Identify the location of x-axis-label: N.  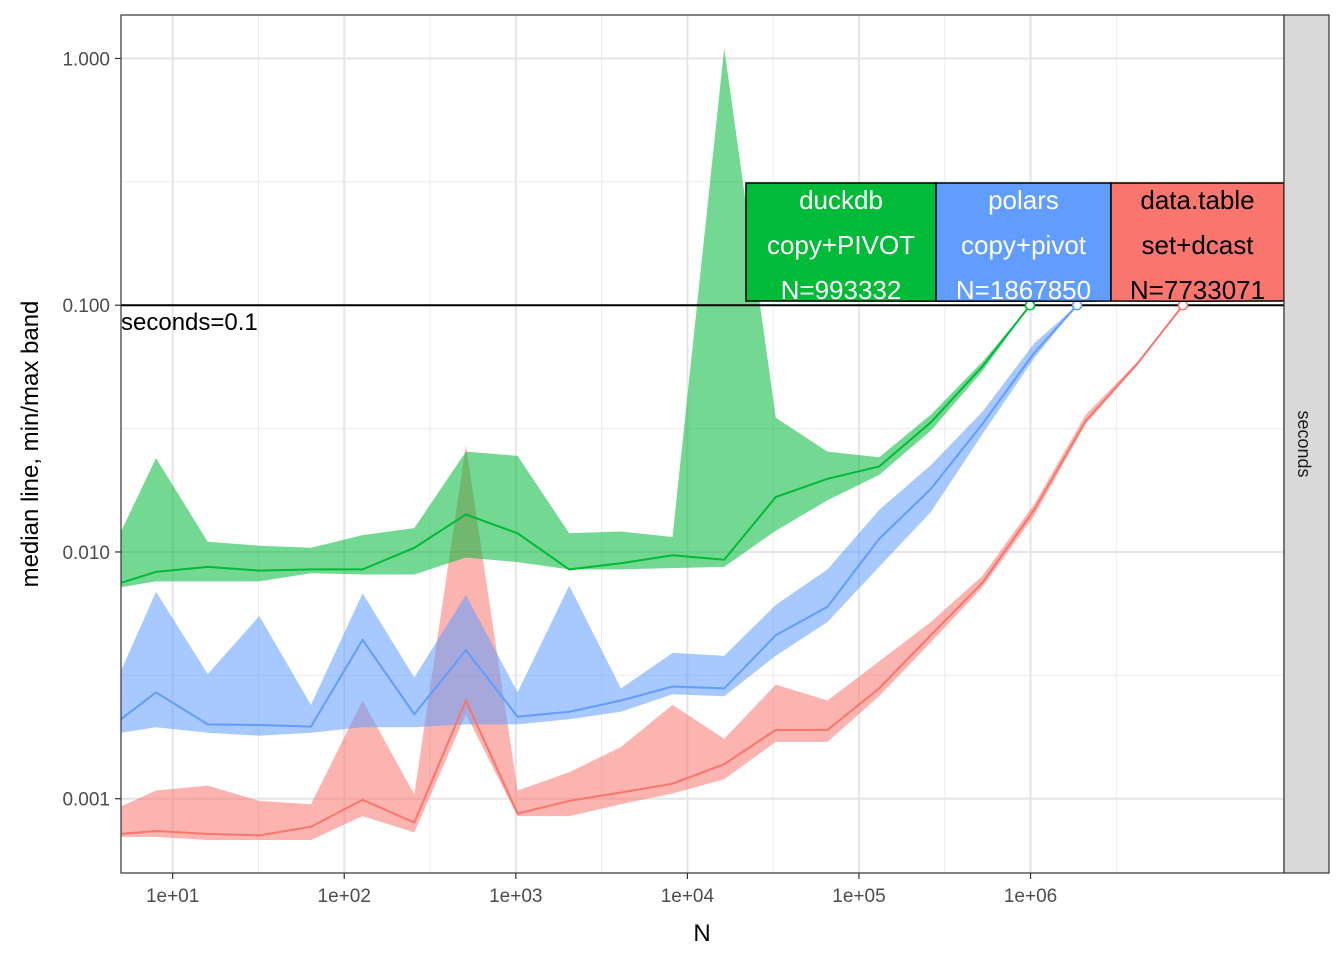
(701, 933).